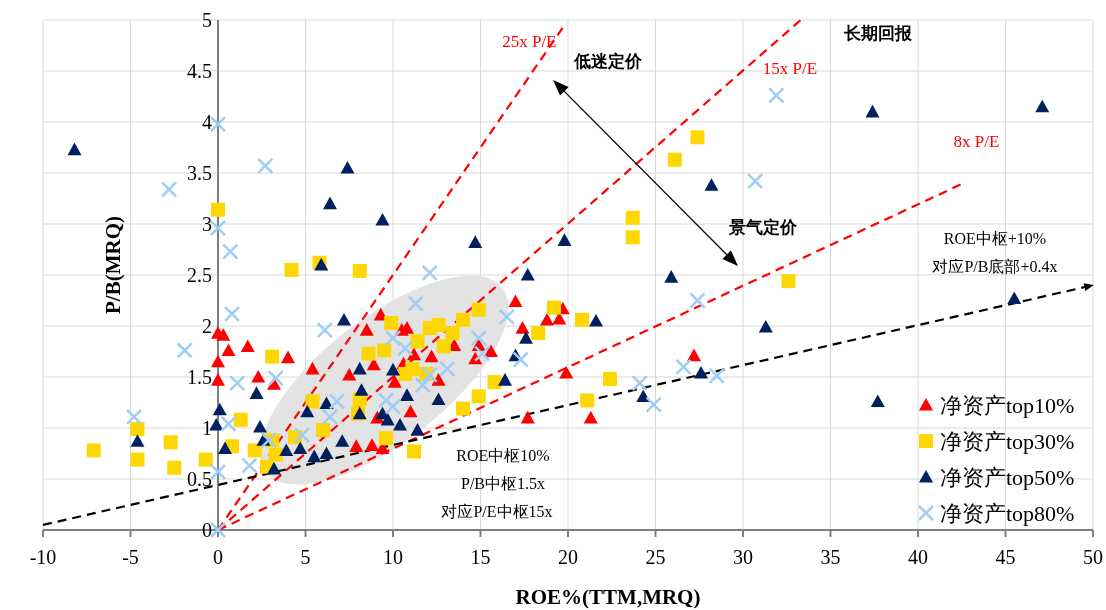  What do you see at coordinates (608, 61) in the screenshot?
I see `annotation: 低迷定价` at bounding box center [608, 61].